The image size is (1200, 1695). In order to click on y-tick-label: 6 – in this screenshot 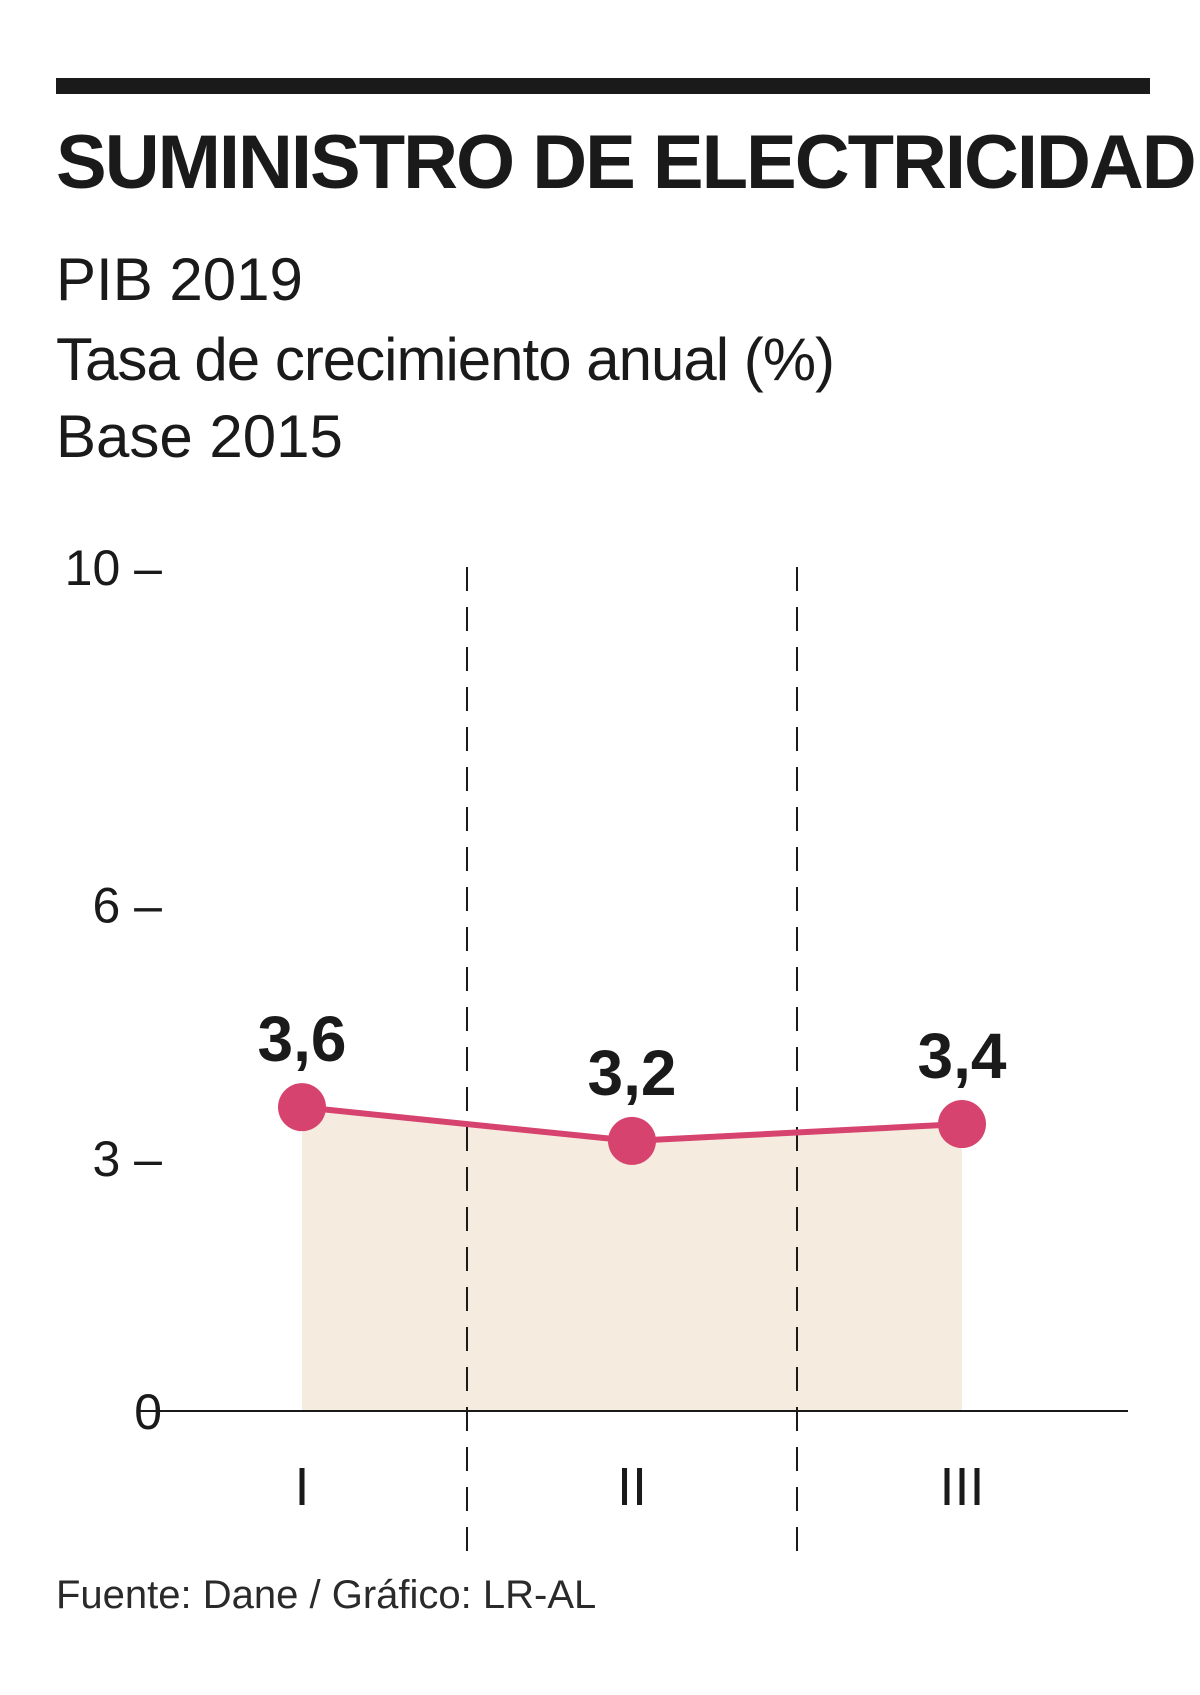, I will do `click(127, 906)`.